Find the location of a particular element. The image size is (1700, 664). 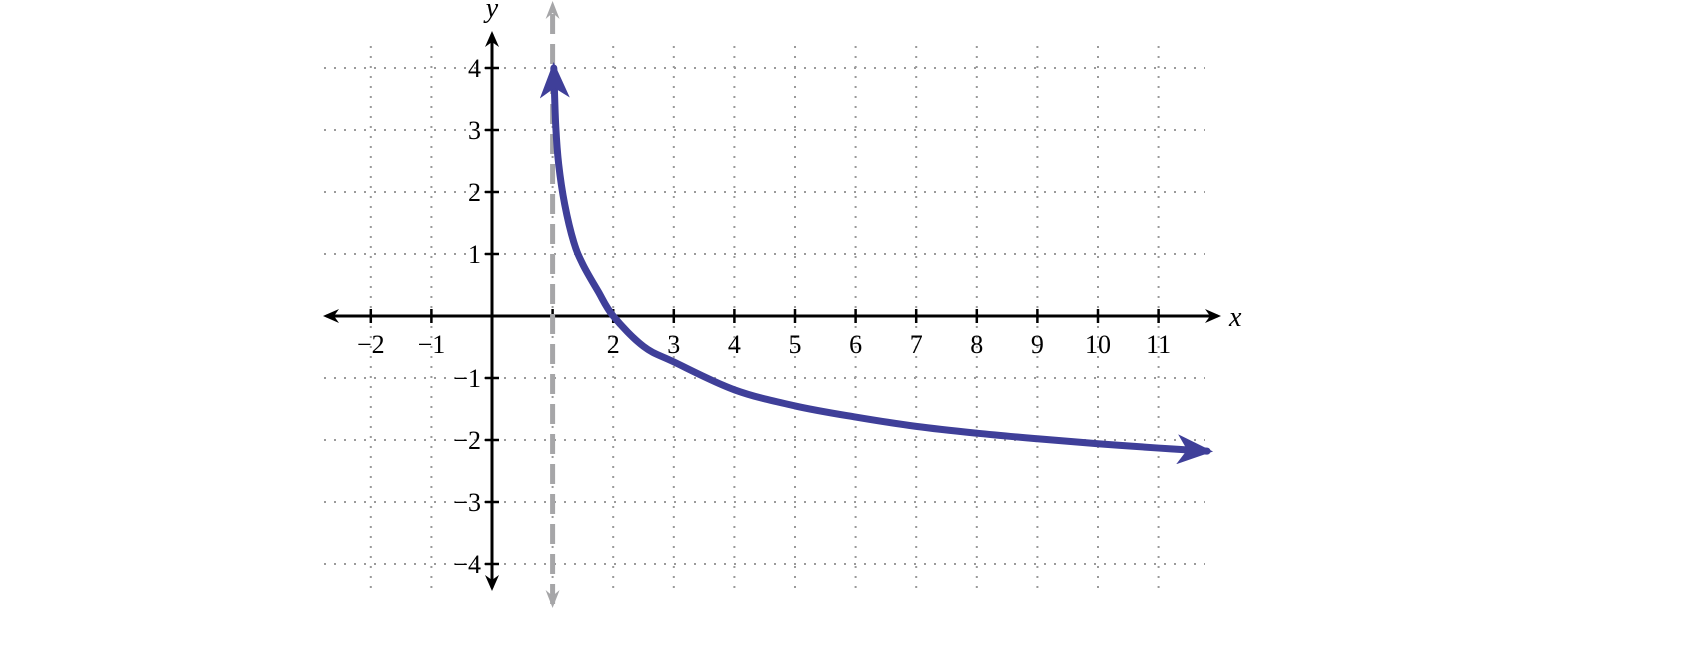

y-tick-label--1: −1 is located at coordinates (467, 378).